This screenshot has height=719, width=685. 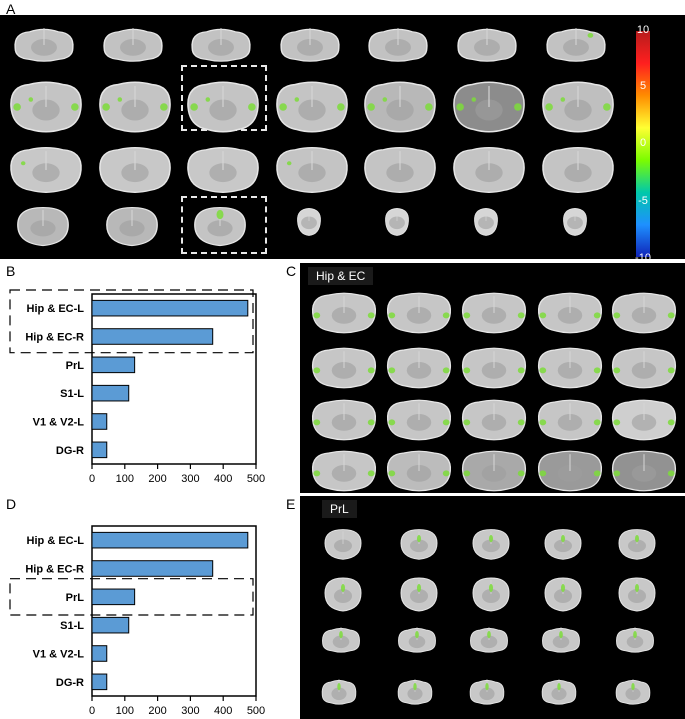 I want to click on plot-frame, so click(x=174, y=379).